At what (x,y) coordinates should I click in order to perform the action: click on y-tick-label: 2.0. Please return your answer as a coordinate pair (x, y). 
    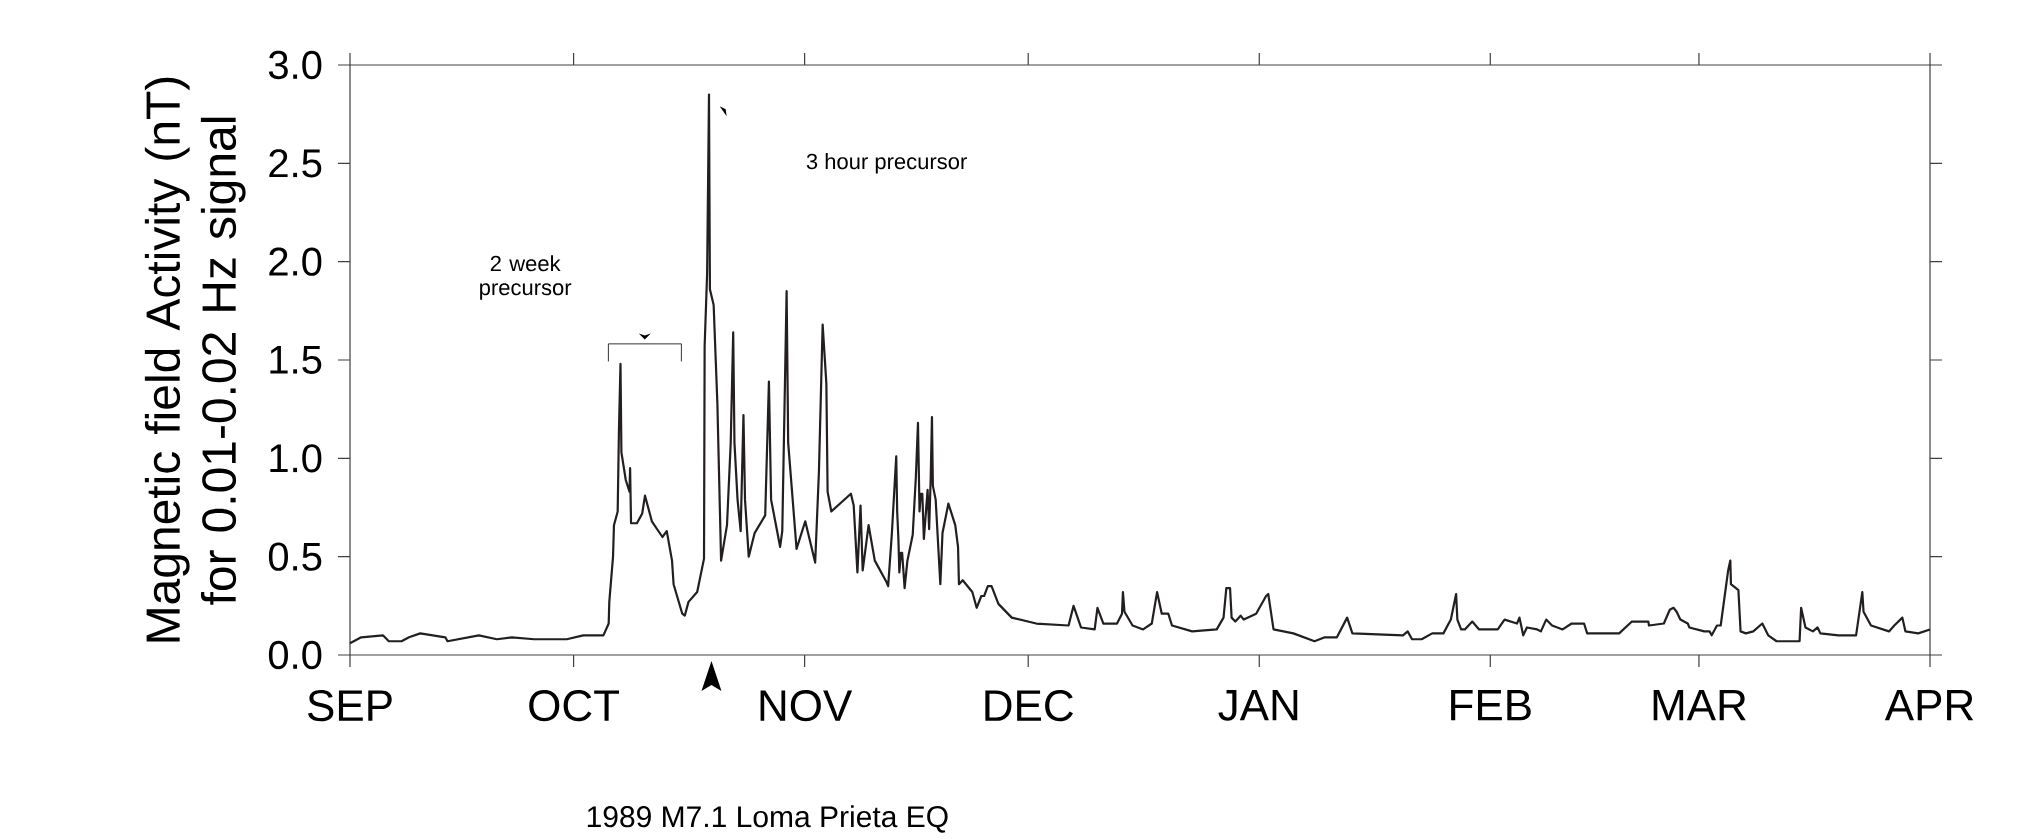
    Looking at the image, I should click on (295, 261).